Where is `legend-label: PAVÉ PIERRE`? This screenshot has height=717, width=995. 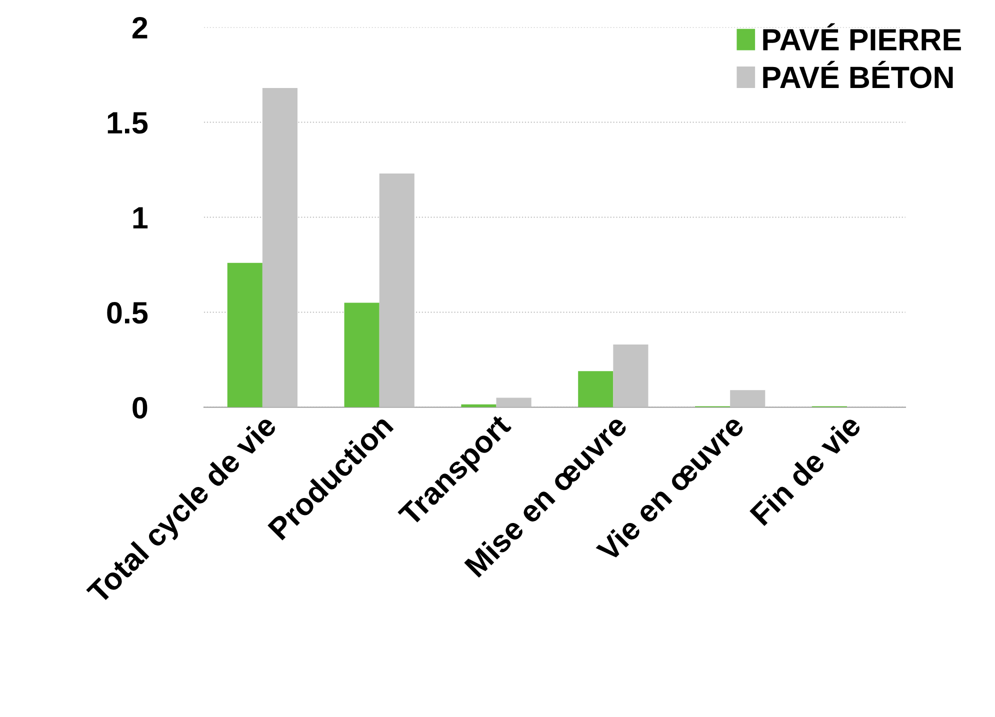
legend-label: PAVÉ PIERRE is located at coordinates (862, 36).